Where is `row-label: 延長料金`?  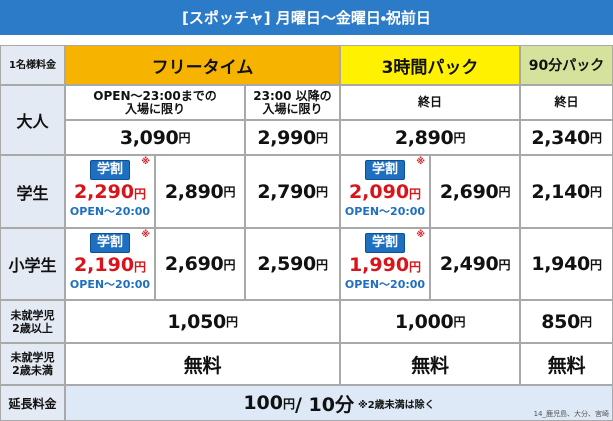
row-label: 延長料金 is located at coordinates (32, 403).